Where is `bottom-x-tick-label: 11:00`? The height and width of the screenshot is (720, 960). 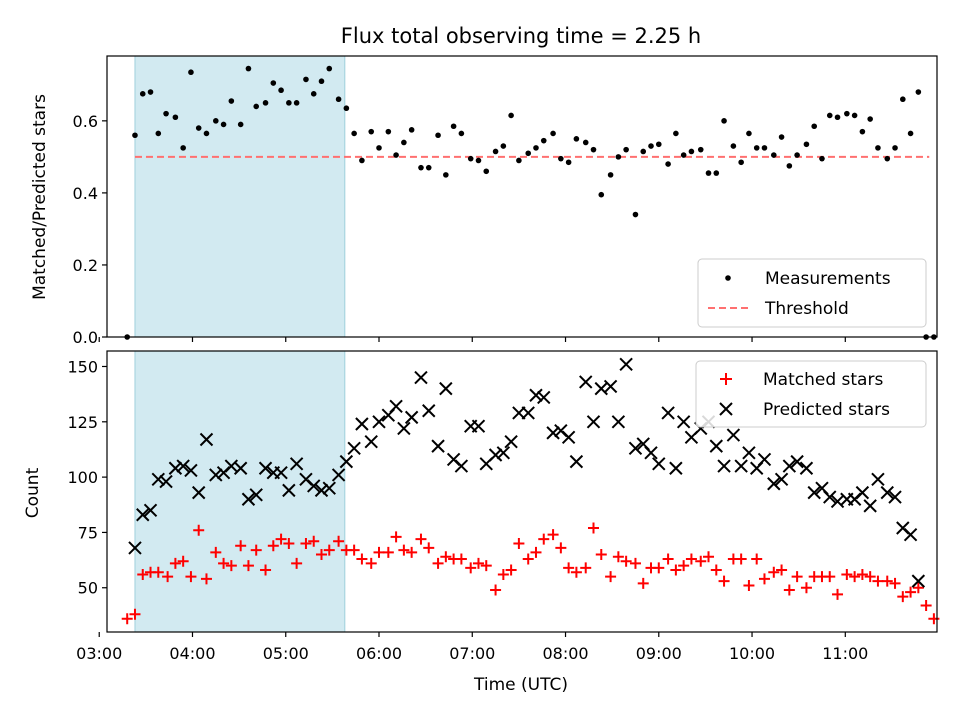 bottom-x-tick-label: 11:00 is located at coordinates (845, 653).